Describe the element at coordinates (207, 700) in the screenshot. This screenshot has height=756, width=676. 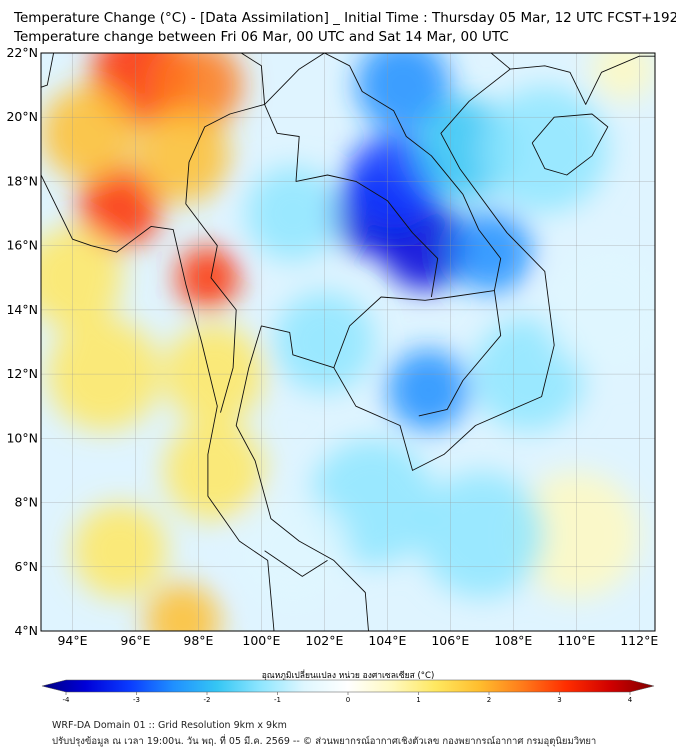
I see `colorbar-tick-label: -2` at that location.